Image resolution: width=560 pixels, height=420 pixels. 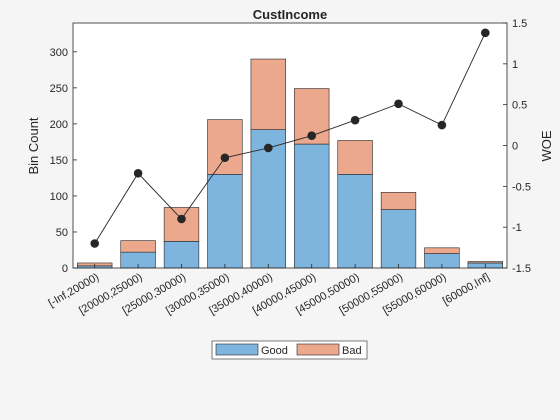 I want to click on y-right-tick-label-4: 0.5, so click(x=519, y=106).